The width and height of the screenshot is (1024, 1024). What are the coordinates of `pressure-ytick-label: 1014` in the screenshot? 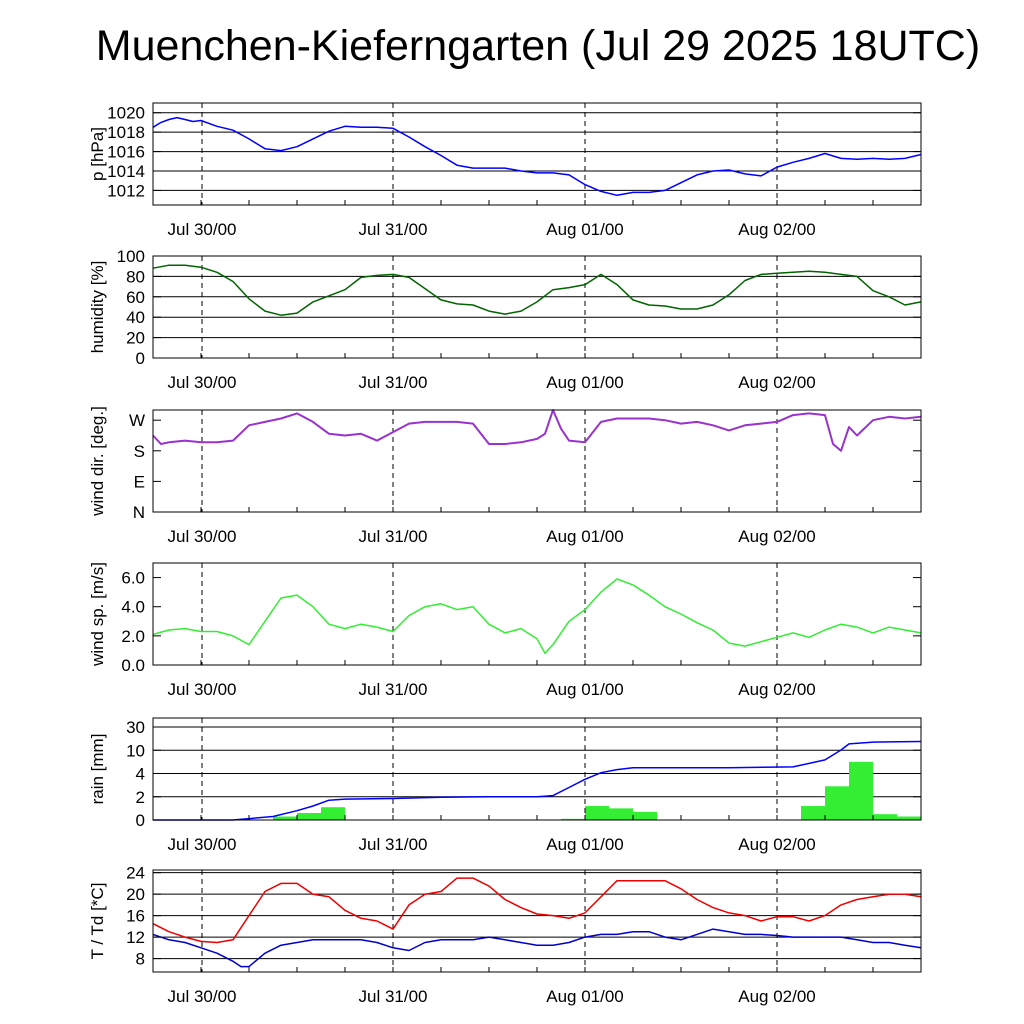 It's located at (126, 171).